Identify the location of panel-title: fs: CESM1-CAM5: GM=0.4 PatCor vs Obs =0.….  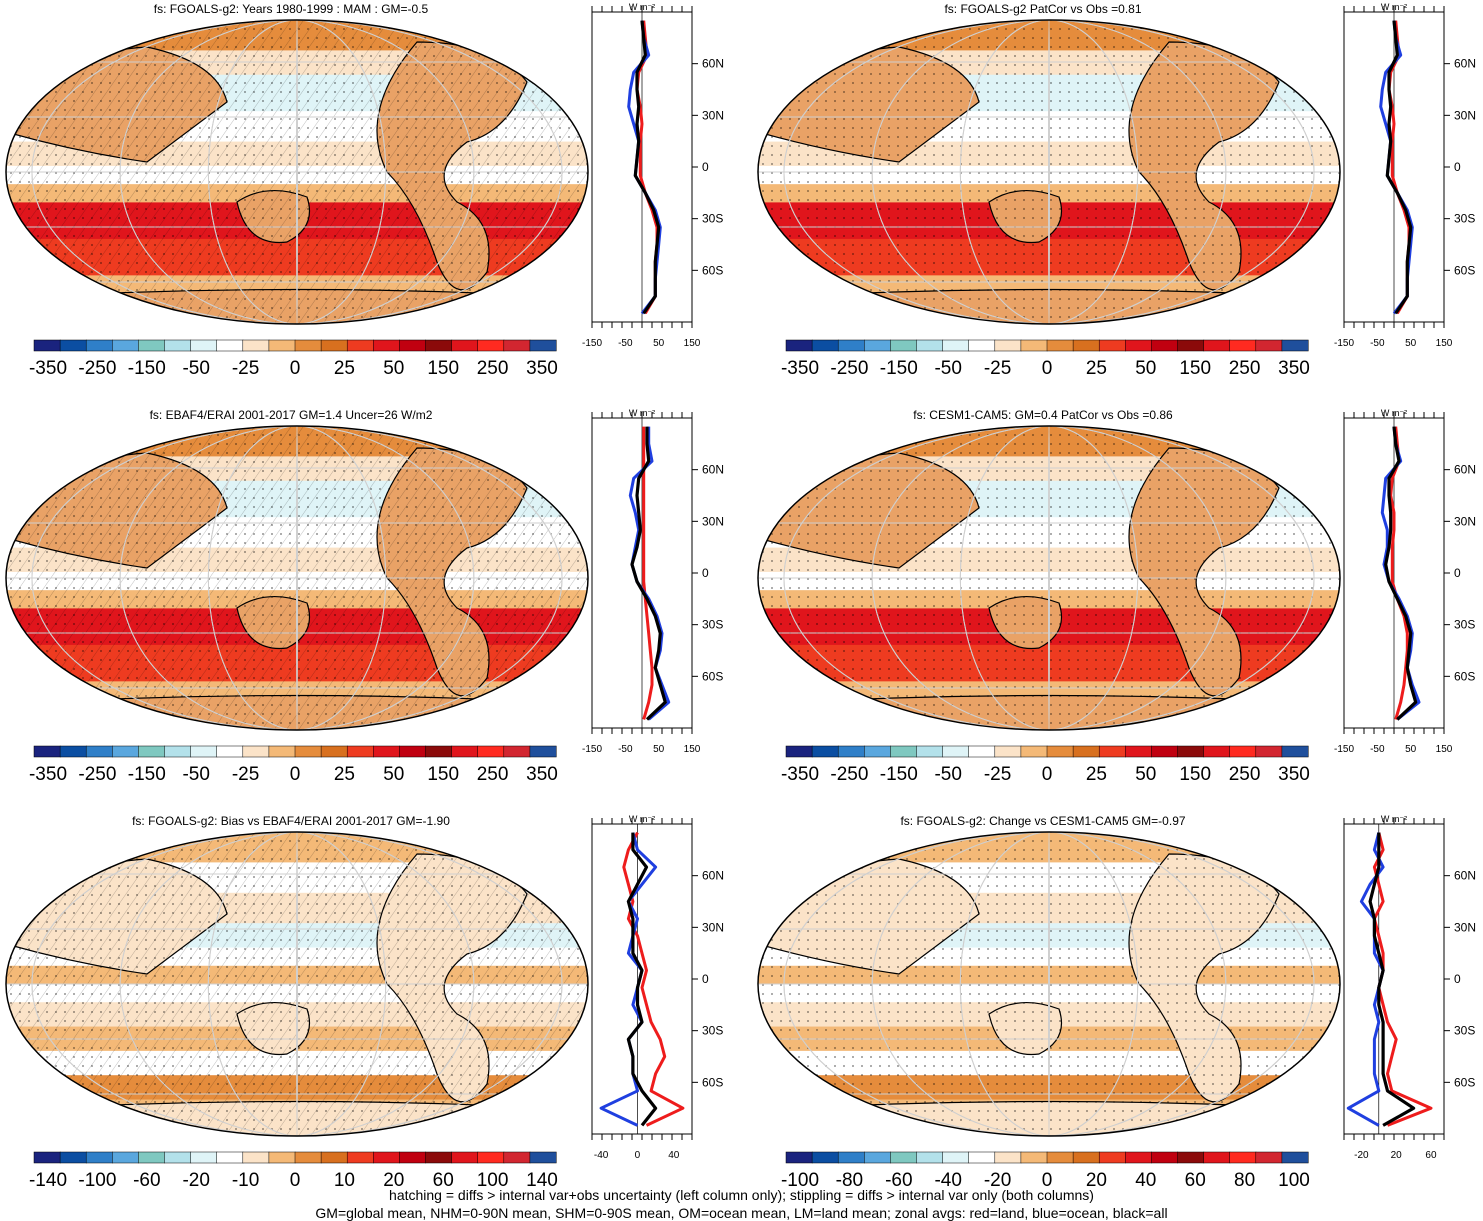
(1043, 415).